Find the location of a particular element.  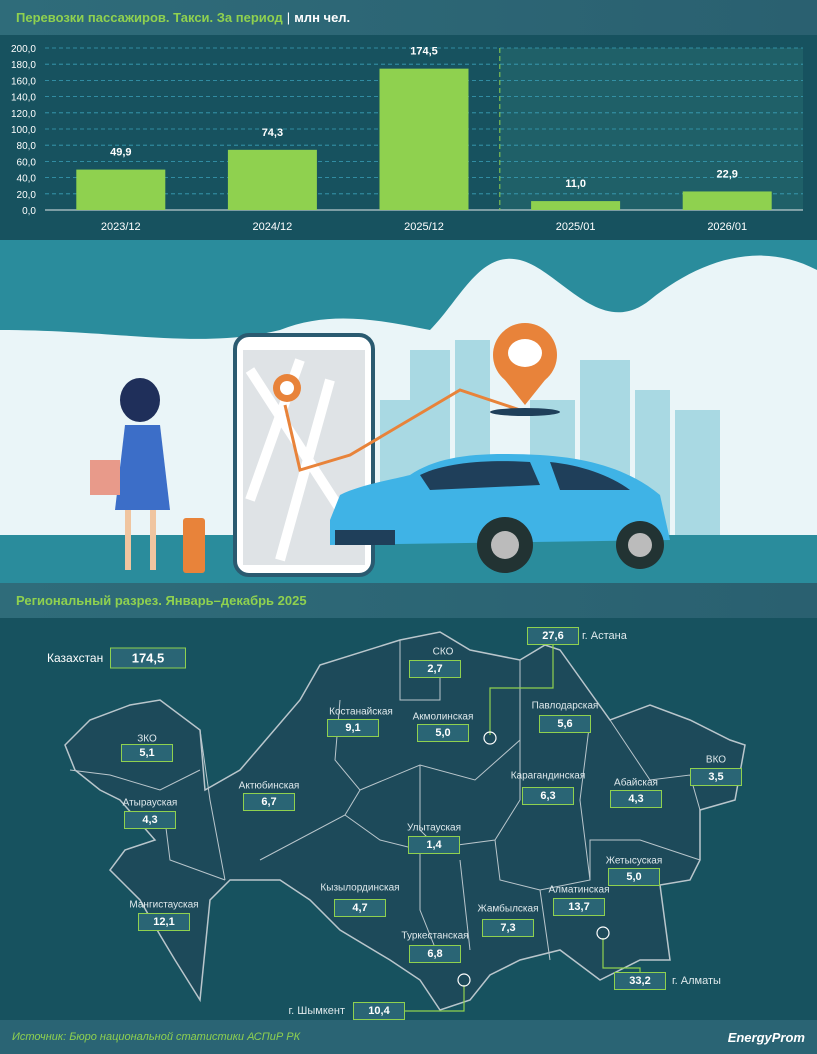

bar-2025/01 is located at coordinates (576, 205).